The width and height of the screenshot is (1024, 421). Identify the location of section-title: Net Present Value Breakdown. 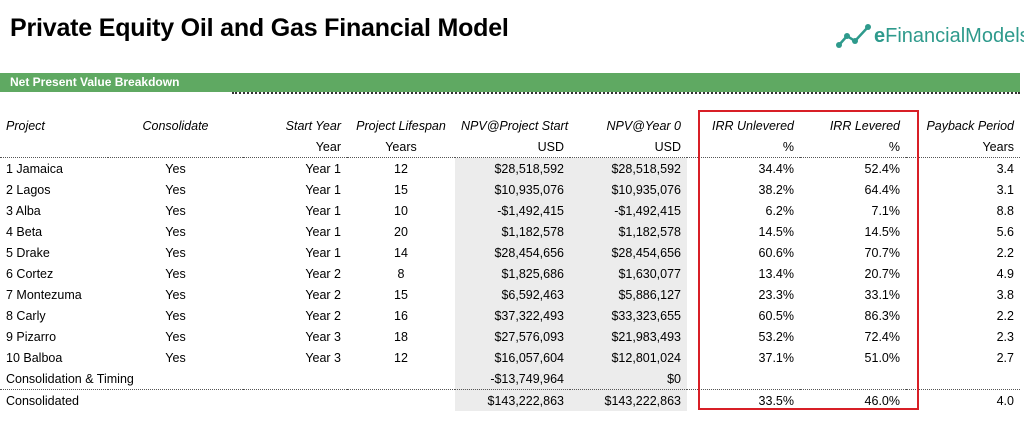
(95, 82).